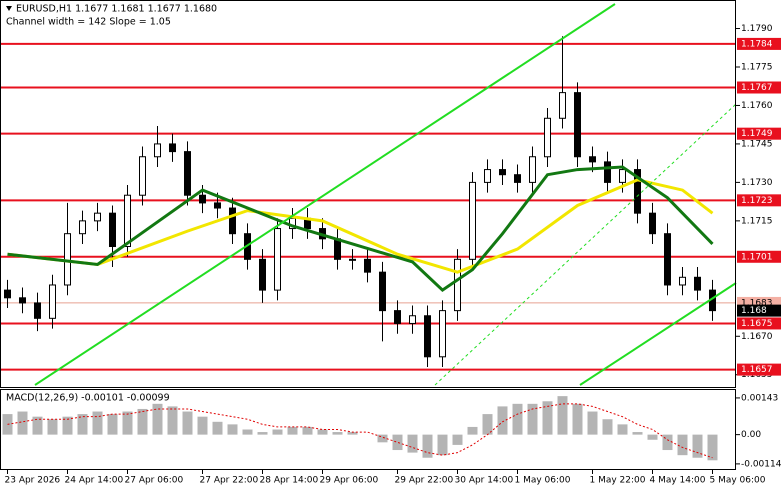 This screenshot has width=781, height=489. What do you see at coordinates (757, 370) in the screenshot?
I see `level-label: 1.1657` at bounding box center [757, 370].